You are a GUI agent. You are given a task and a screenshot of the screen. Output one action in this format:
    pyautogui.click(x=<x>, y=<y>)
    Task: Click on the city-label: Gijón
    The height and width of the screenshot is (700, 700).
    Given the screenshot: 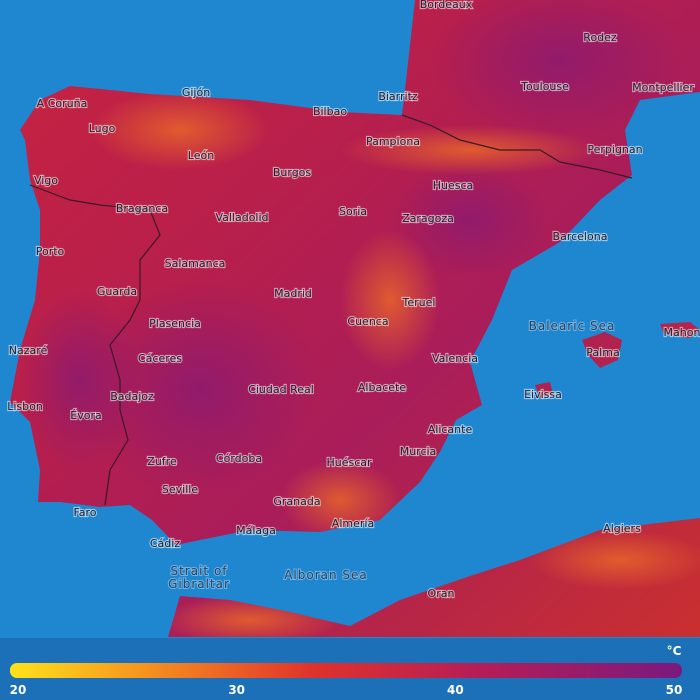 What is the action you would take?
    pyautogui.click(x=196, y=92)
    